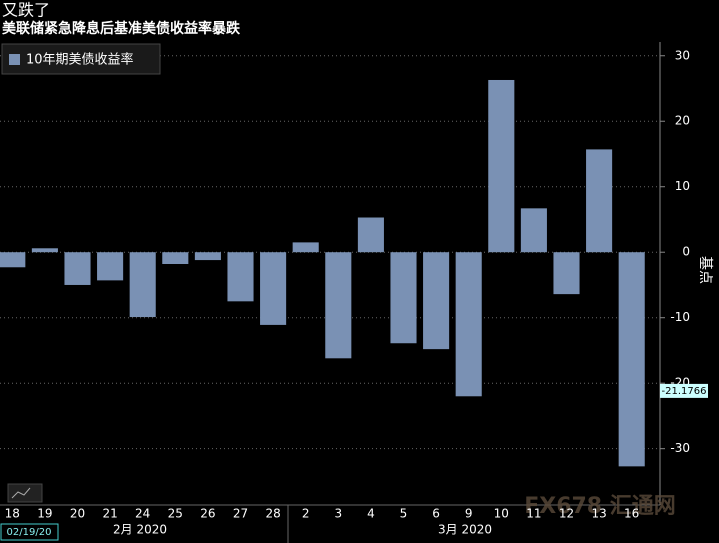 The image size is (719, 543). What do you see at coordinates (705, 270) in the screenshot?
I see `y-axis-label: 基点` at bounding box center [705, 270].